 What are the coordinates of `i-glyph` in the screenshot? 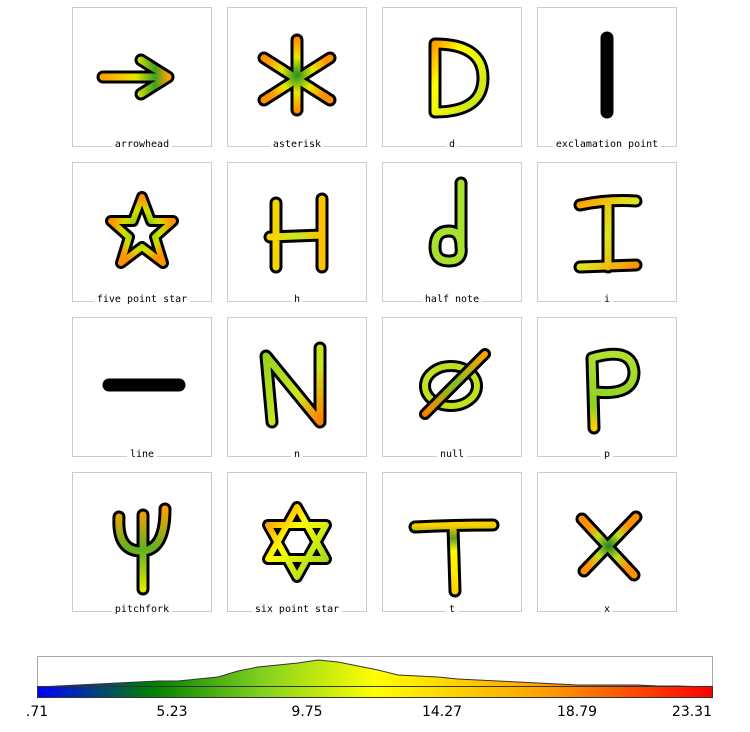 It's located at (608, 234).